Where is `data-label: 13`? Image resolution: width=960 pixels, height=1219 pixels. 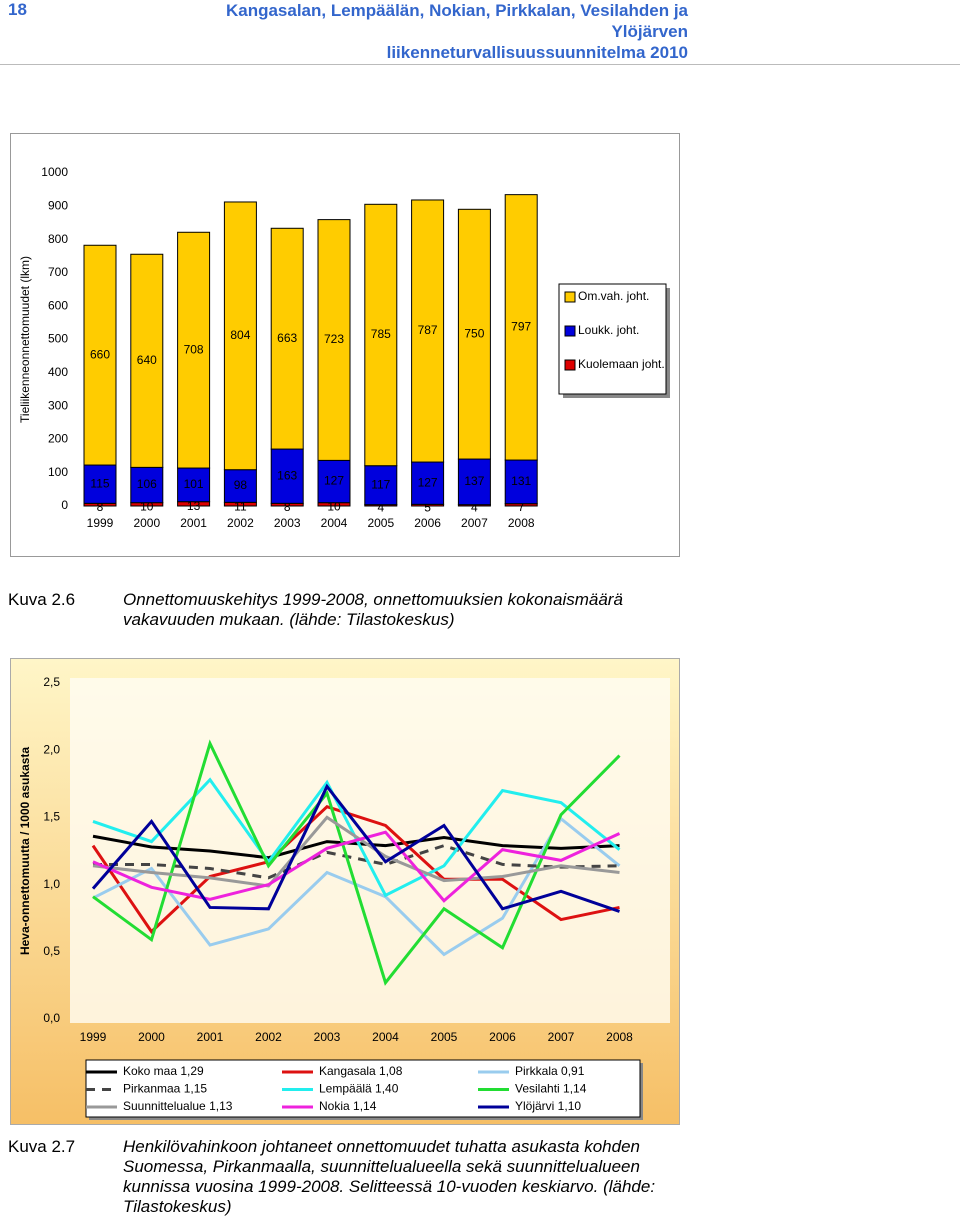 data-label: 13 is located at coordinates (194, 506).